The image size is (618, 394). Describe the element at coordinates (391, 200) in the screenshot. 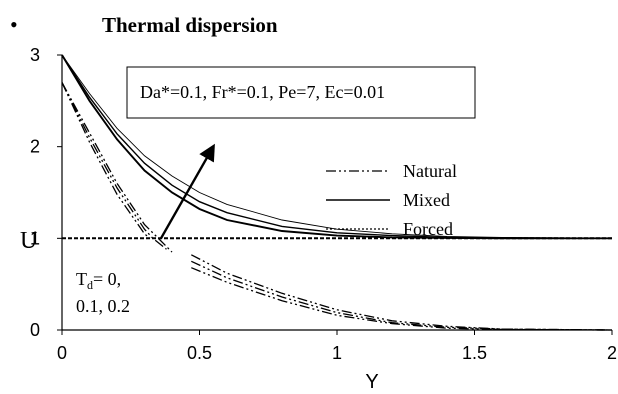

I see `legend: Natural Mixed Forced` at that location.